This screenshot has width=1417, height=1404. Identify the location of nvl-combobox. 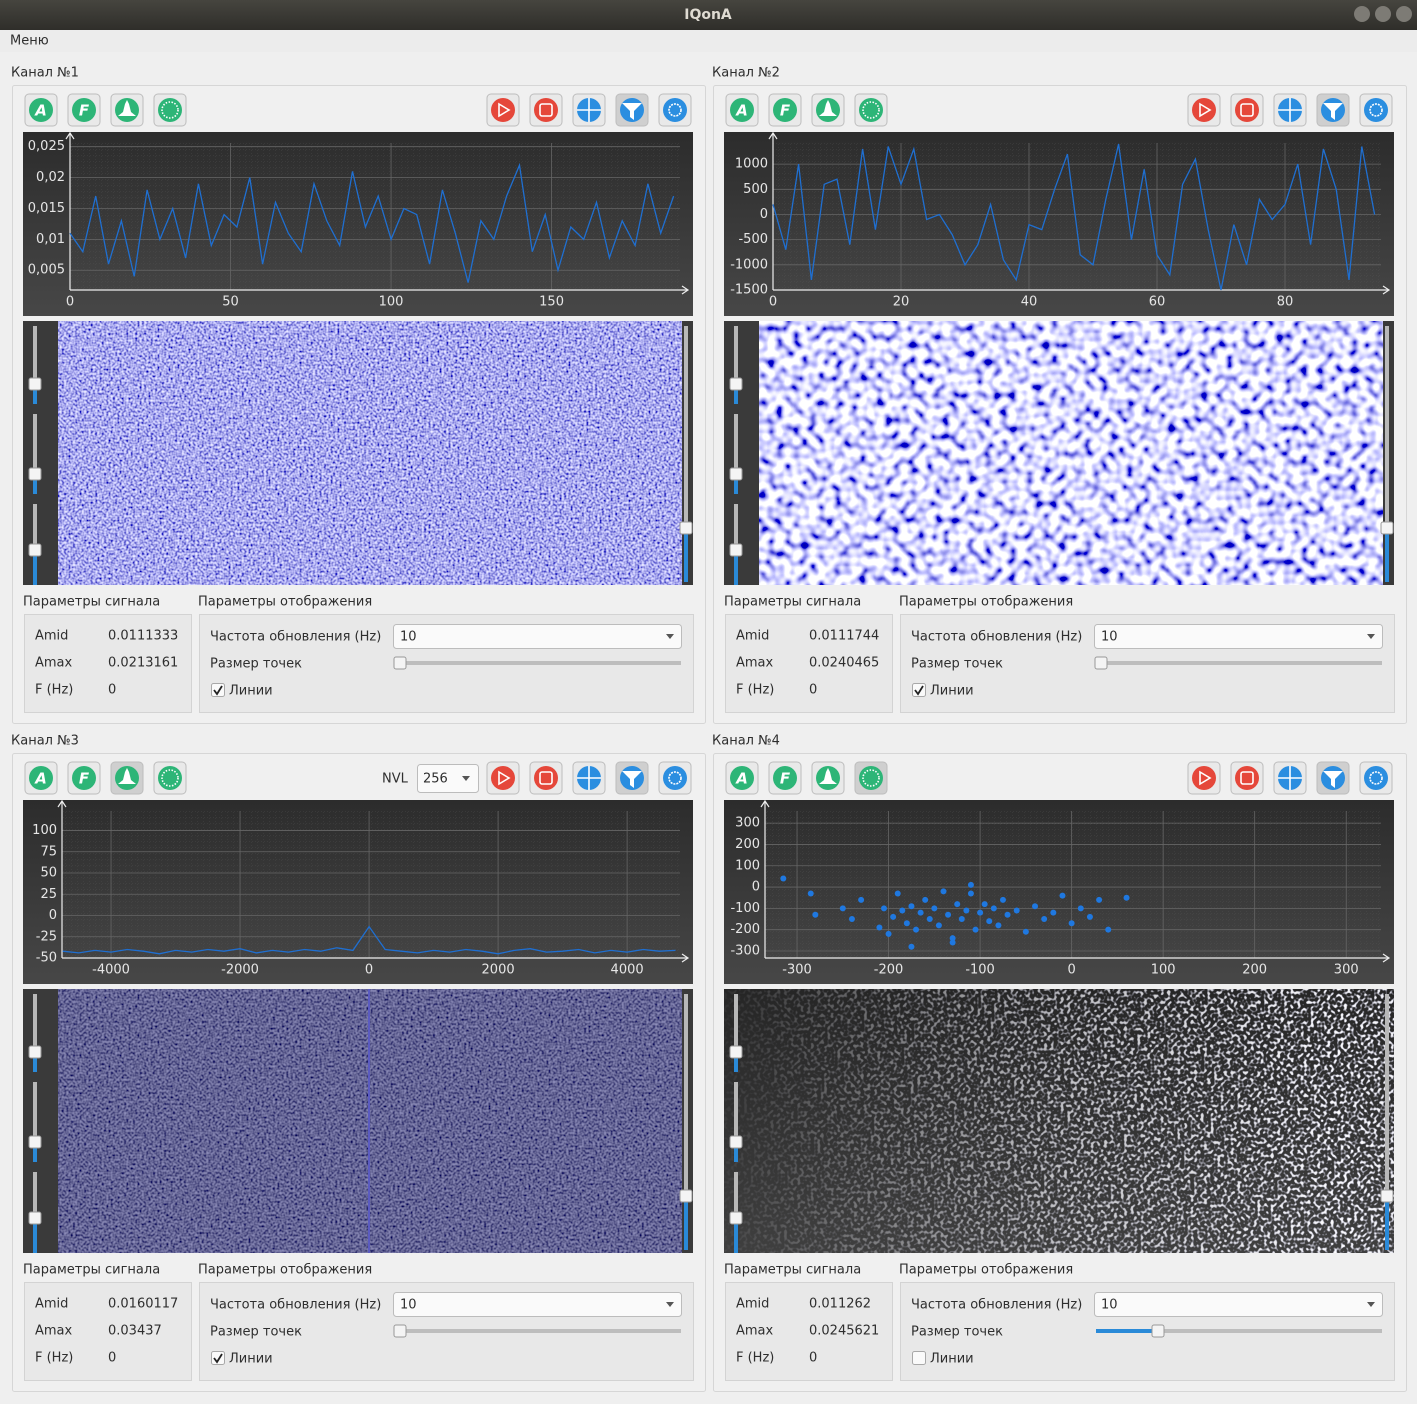
(448, 778).